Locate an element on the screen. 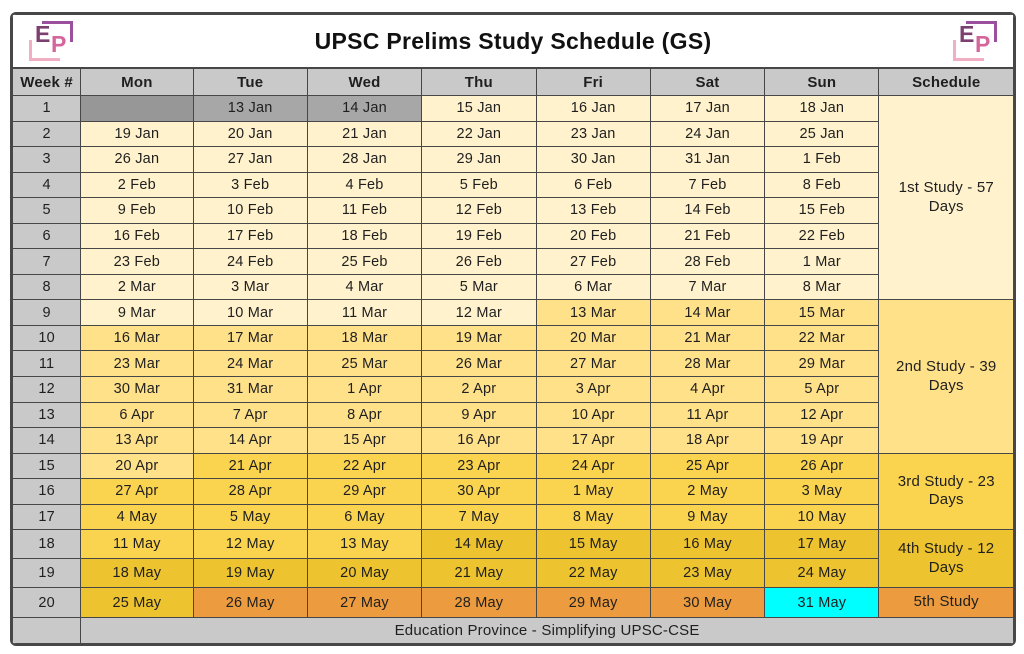  day-cell: 28 Jan is located at coordinates (364, 159).